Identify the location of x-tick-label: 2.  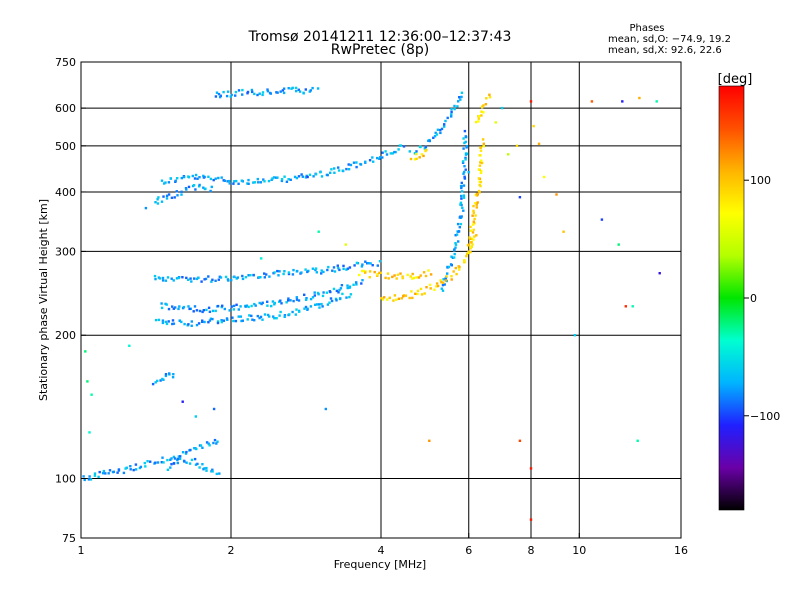
(231, 550).